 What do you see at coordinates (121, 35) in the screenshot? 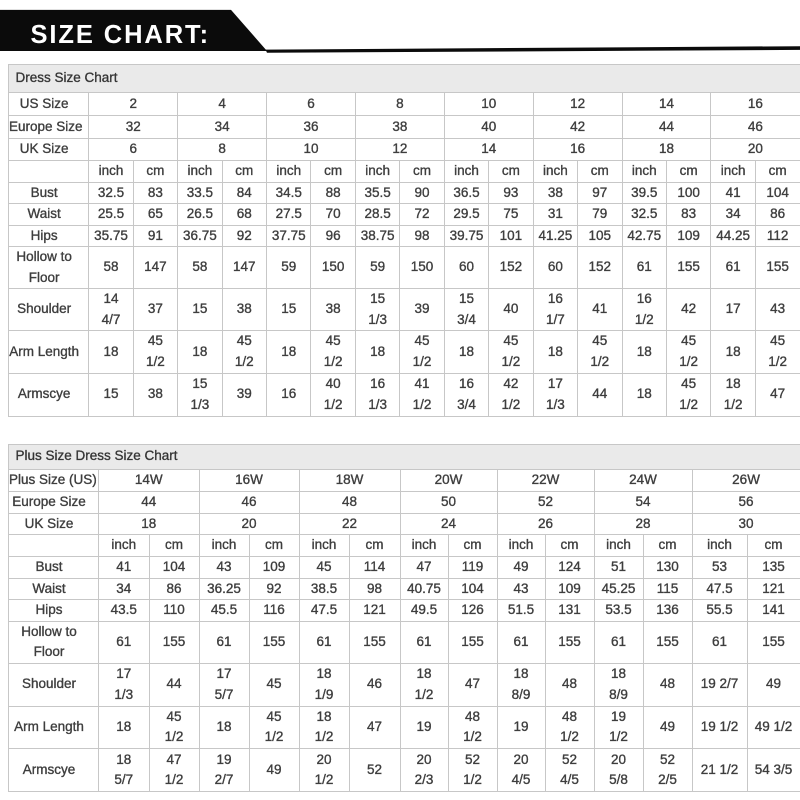
I see `svg-text: SIZE CHART:` at bounding box center [121, 35].